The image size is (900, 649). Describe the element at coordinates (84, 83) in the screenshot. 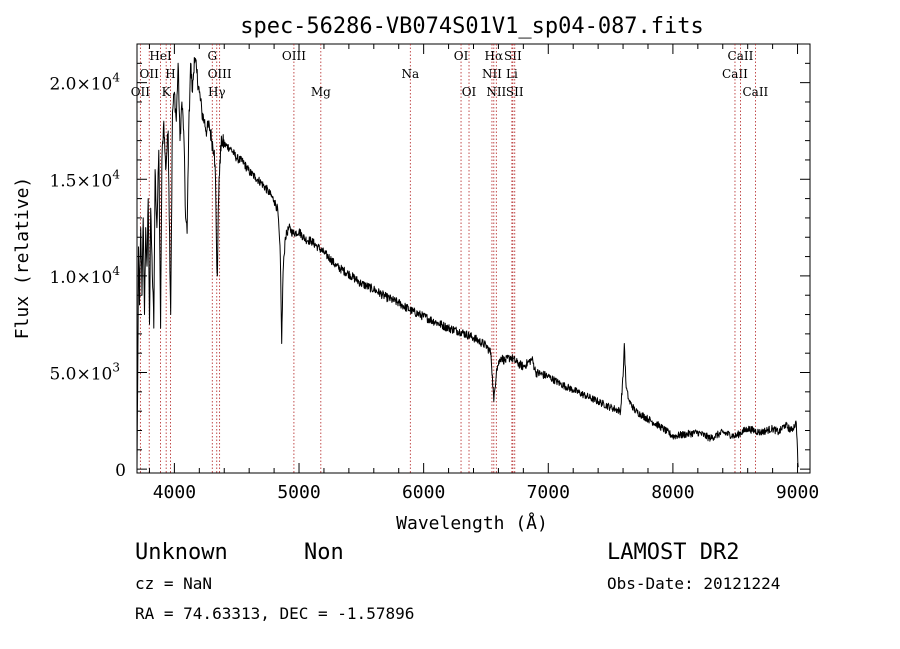

I see `y-tick-label: 2.0×10⁴` at that location.